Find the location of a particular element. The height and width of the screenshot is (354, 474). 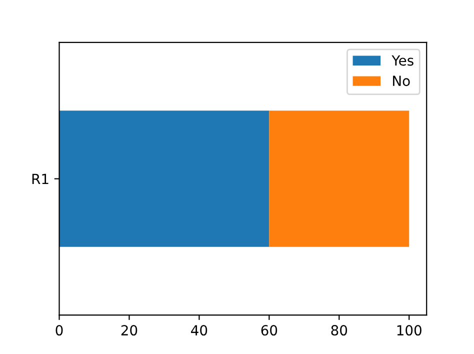

x-tick-label: 0 is located at coordinates (59, 330).